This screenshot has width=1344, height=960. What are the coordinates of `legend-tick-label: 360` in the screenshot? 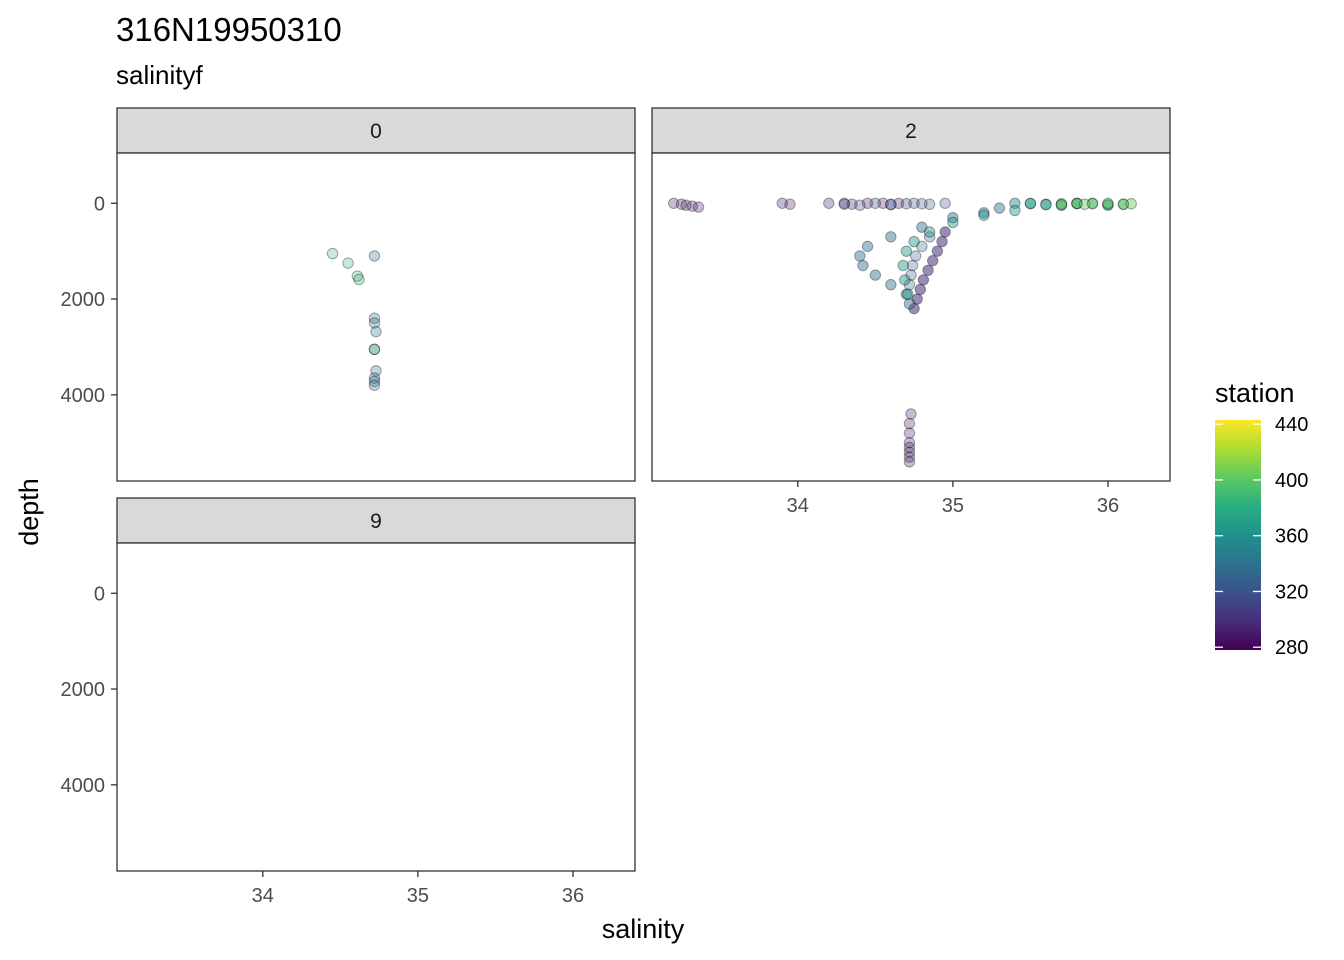 It's located at (1291, 537).